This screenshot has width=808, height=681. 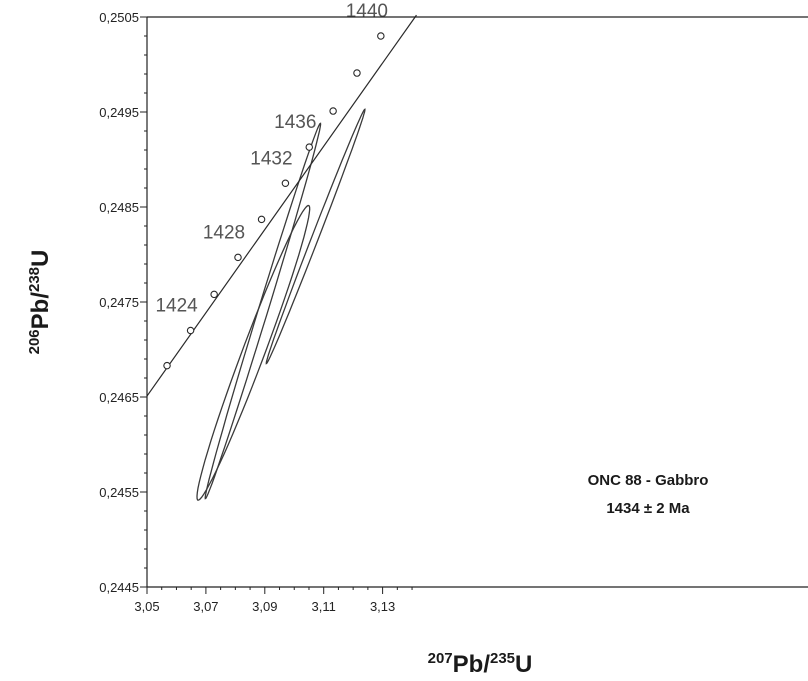 What do you see at coordinates (119, 17) in the screenshot?
I see `y-tick-label: 0,2505` at bounding box center [119, 17].